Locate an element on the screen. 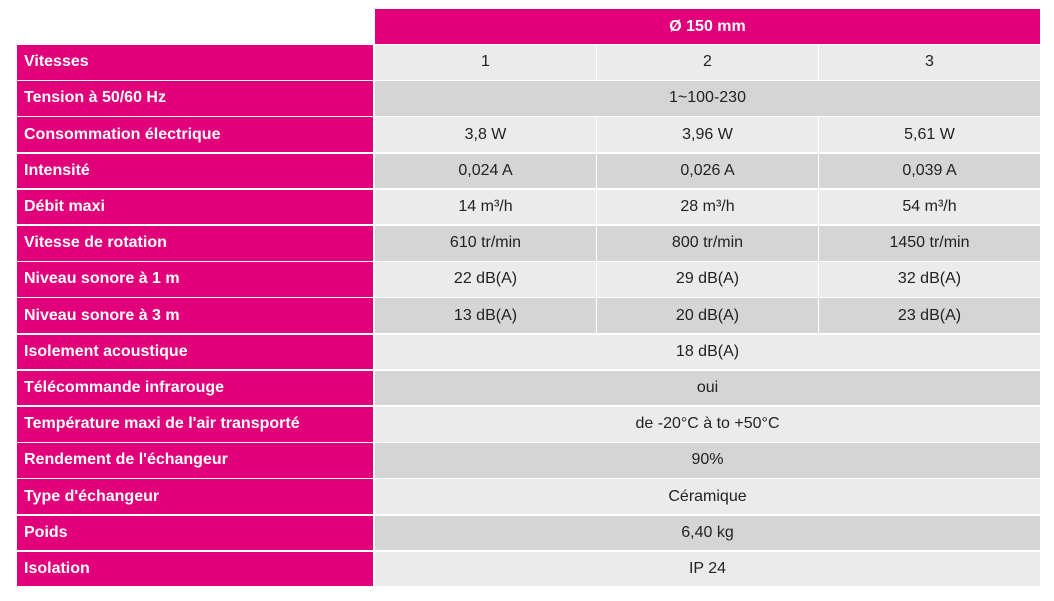 The height and width of the screenshot is (601, 1054). cell: 3 is located at coordinates (929, 62).